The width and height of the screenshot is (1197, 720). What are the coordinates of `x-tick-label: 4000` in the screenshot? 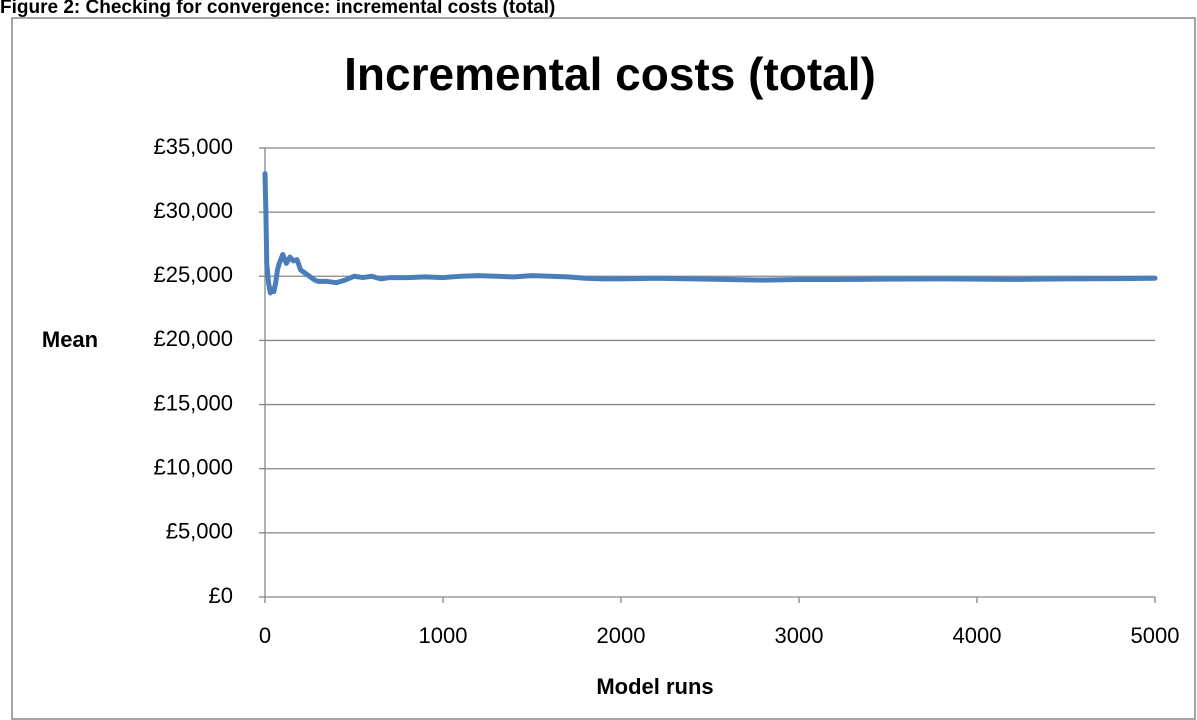 It's located at (977, 635).